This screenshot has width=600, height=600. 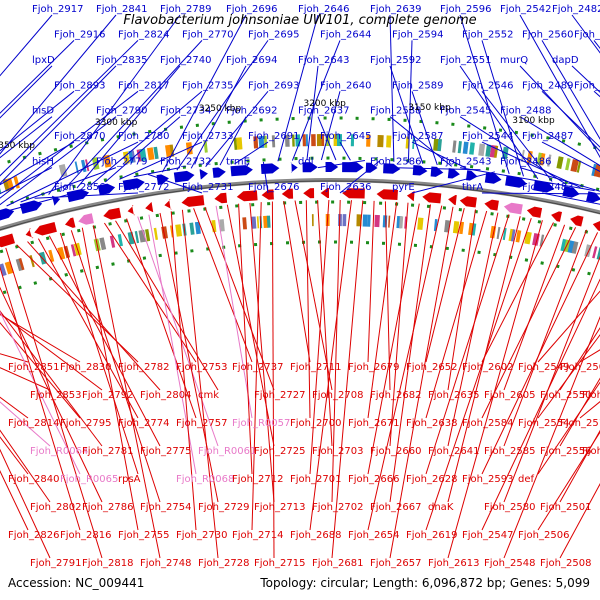 I want to click on reverse-gene-label: Fjoh_2584, so click(x=487, y=423).